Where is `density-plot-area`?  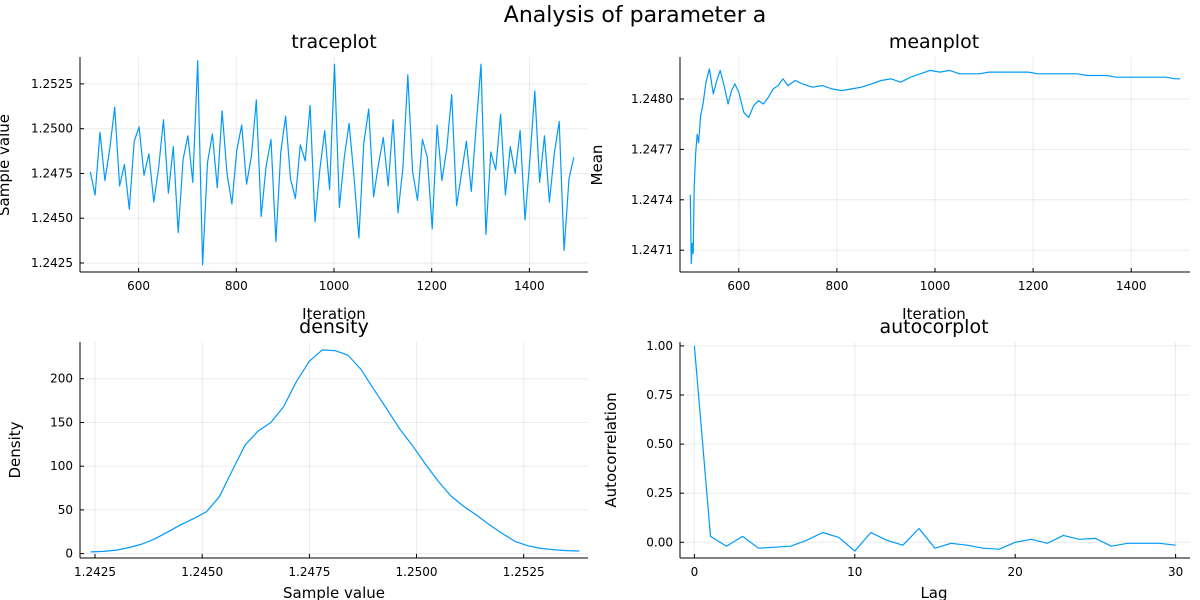 density-plot-area is located at coordinates (335, 451).